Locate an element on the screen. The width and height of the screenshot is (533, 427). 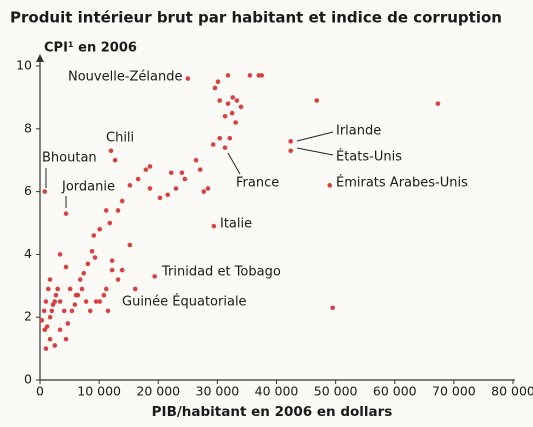
x-tick-label: 50 000 is located at coordinates (336, 391).